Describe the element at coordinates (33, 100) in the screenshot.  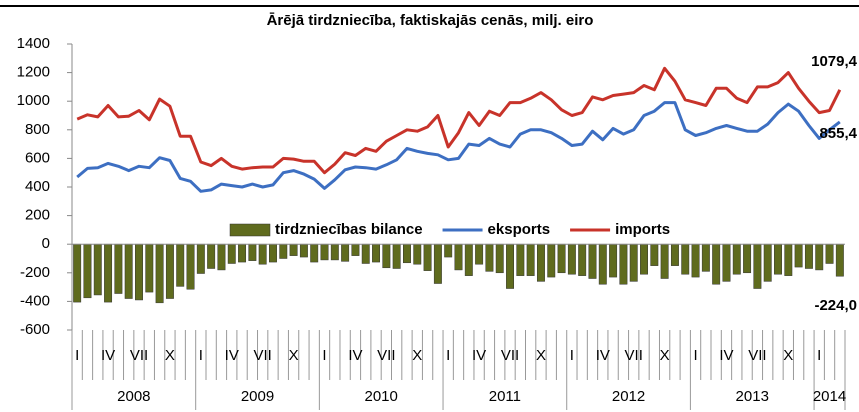
I see `y-tick-label: 1000` at that location.